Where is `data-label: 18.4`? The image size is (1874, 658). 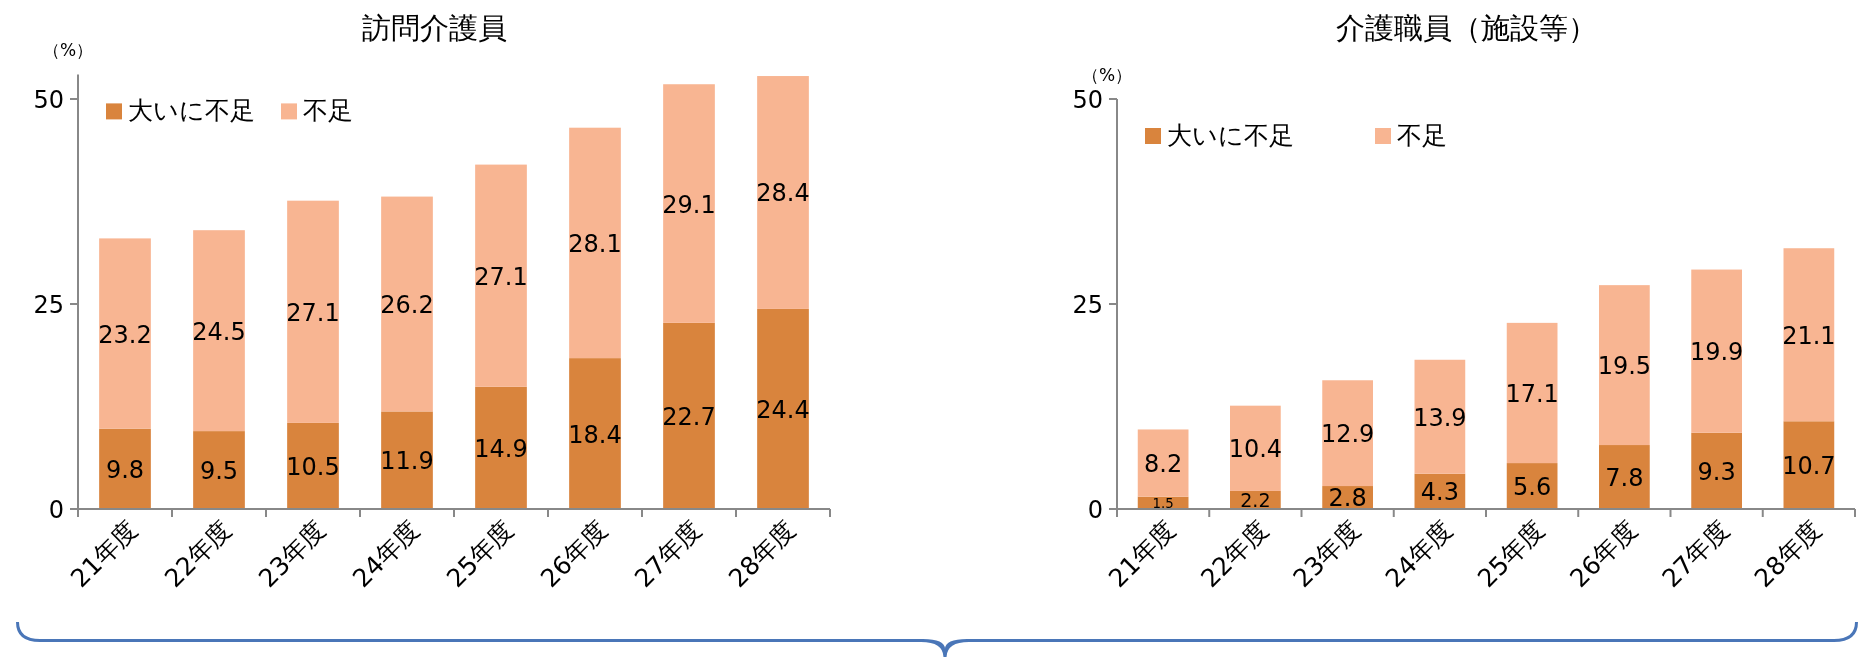
data-label: 18.4 is located at coordinates (595, 434).